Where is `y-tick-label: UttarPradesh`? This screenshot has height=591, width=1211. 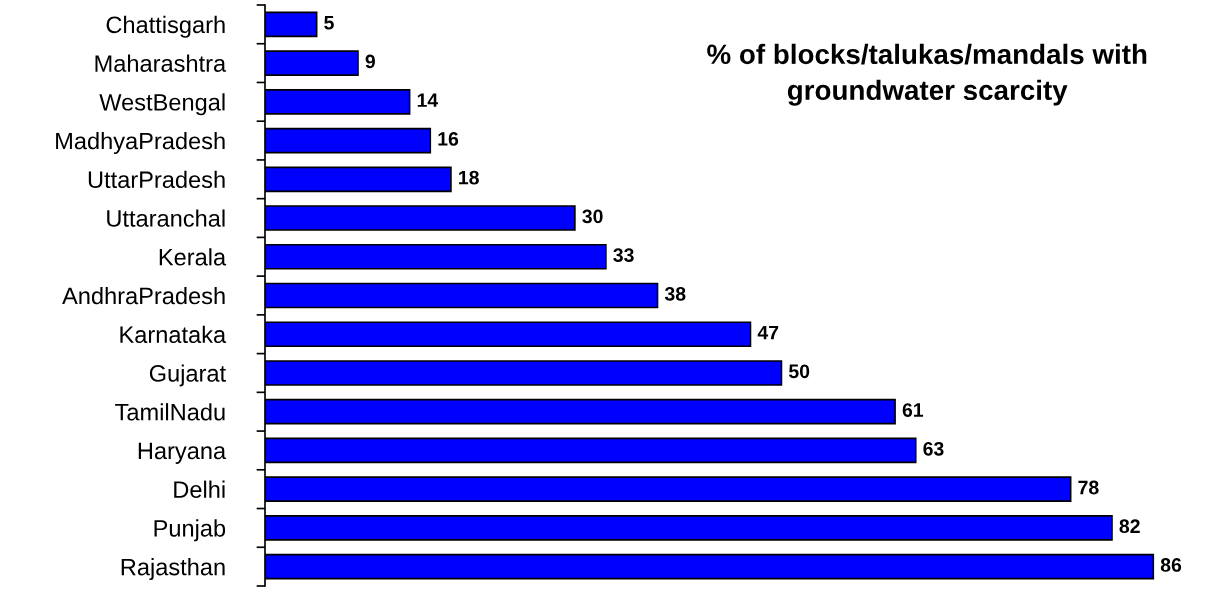
y-tick-label: UttarPradesh is located at coordinates (156, 179).